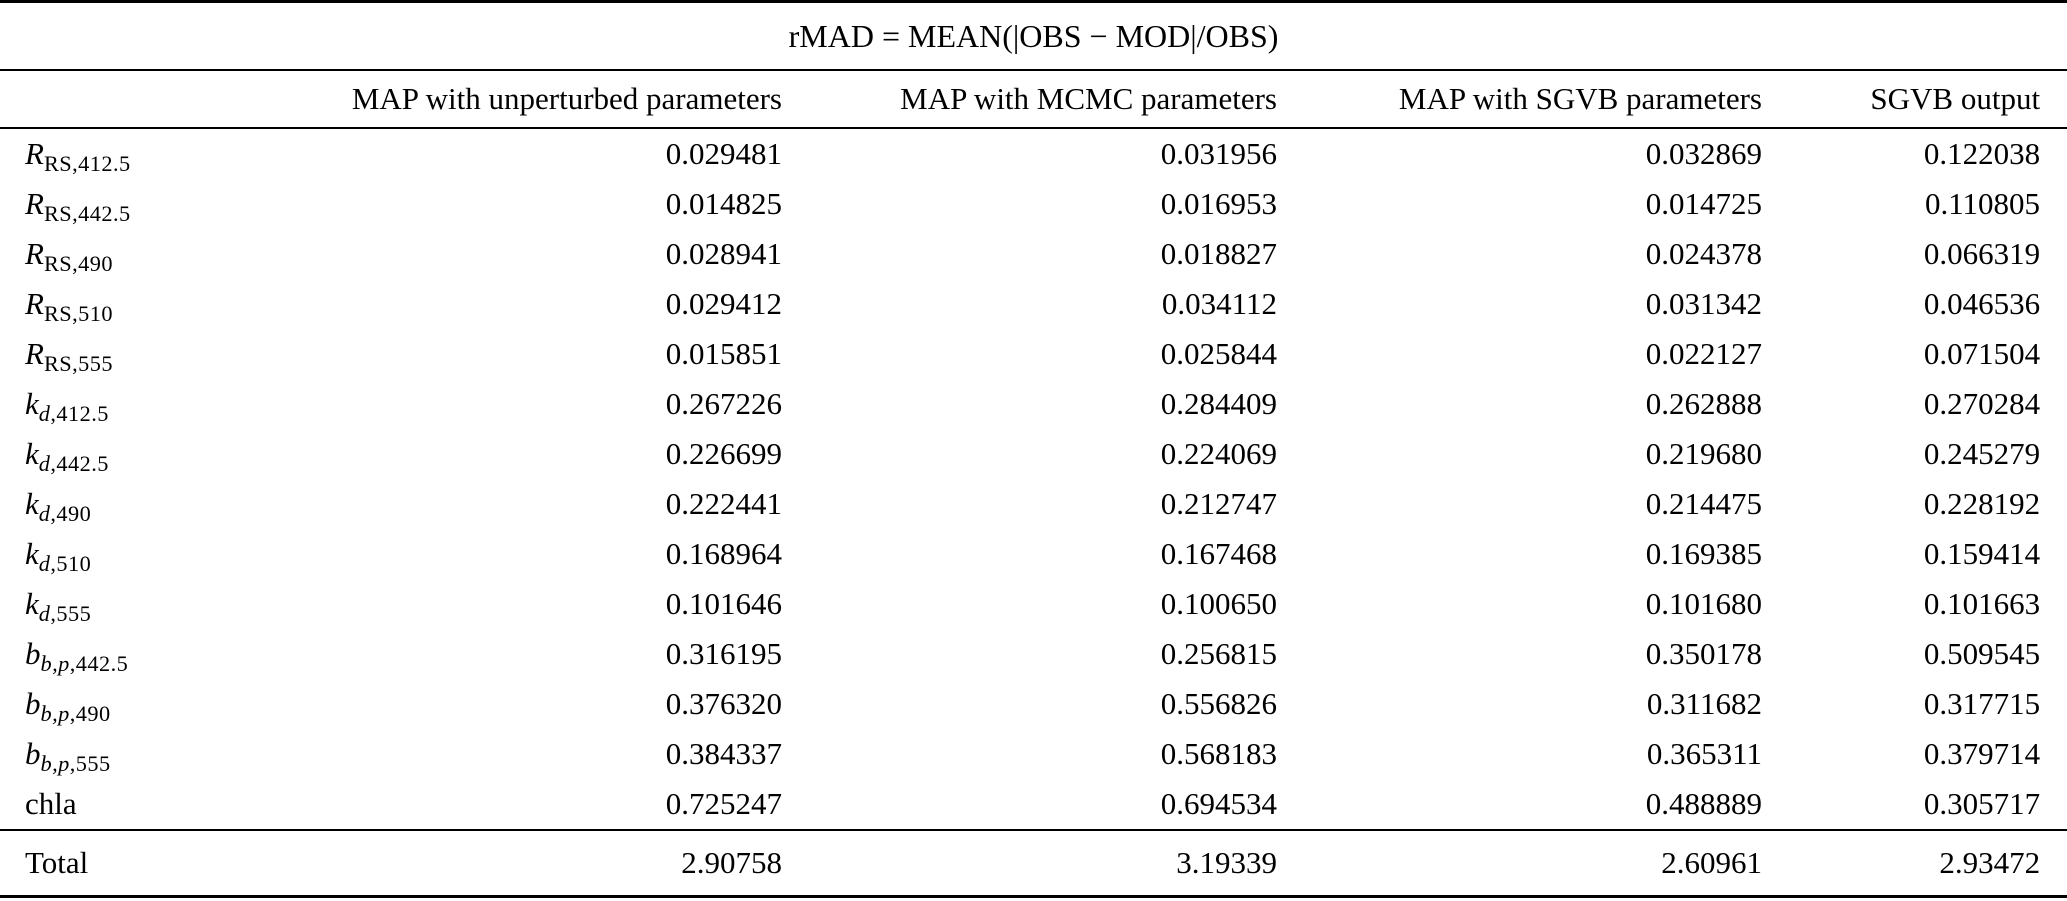 This screenshot has width=2067, height=901. Describe the element at coordinates (1703, 803) in the screenshot. I see `cell-value: 0.488889` at that location.